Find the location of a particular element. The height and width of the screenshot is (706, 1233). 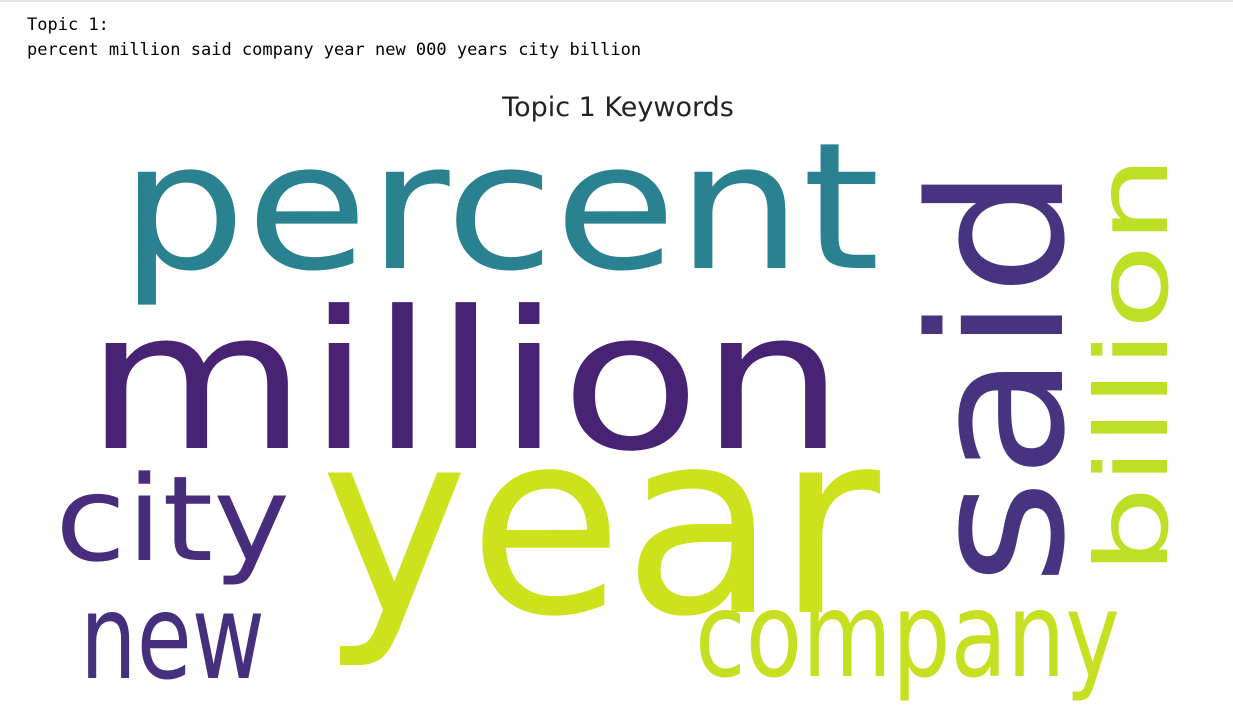

word-said: said is located at coordinates (998, 376).